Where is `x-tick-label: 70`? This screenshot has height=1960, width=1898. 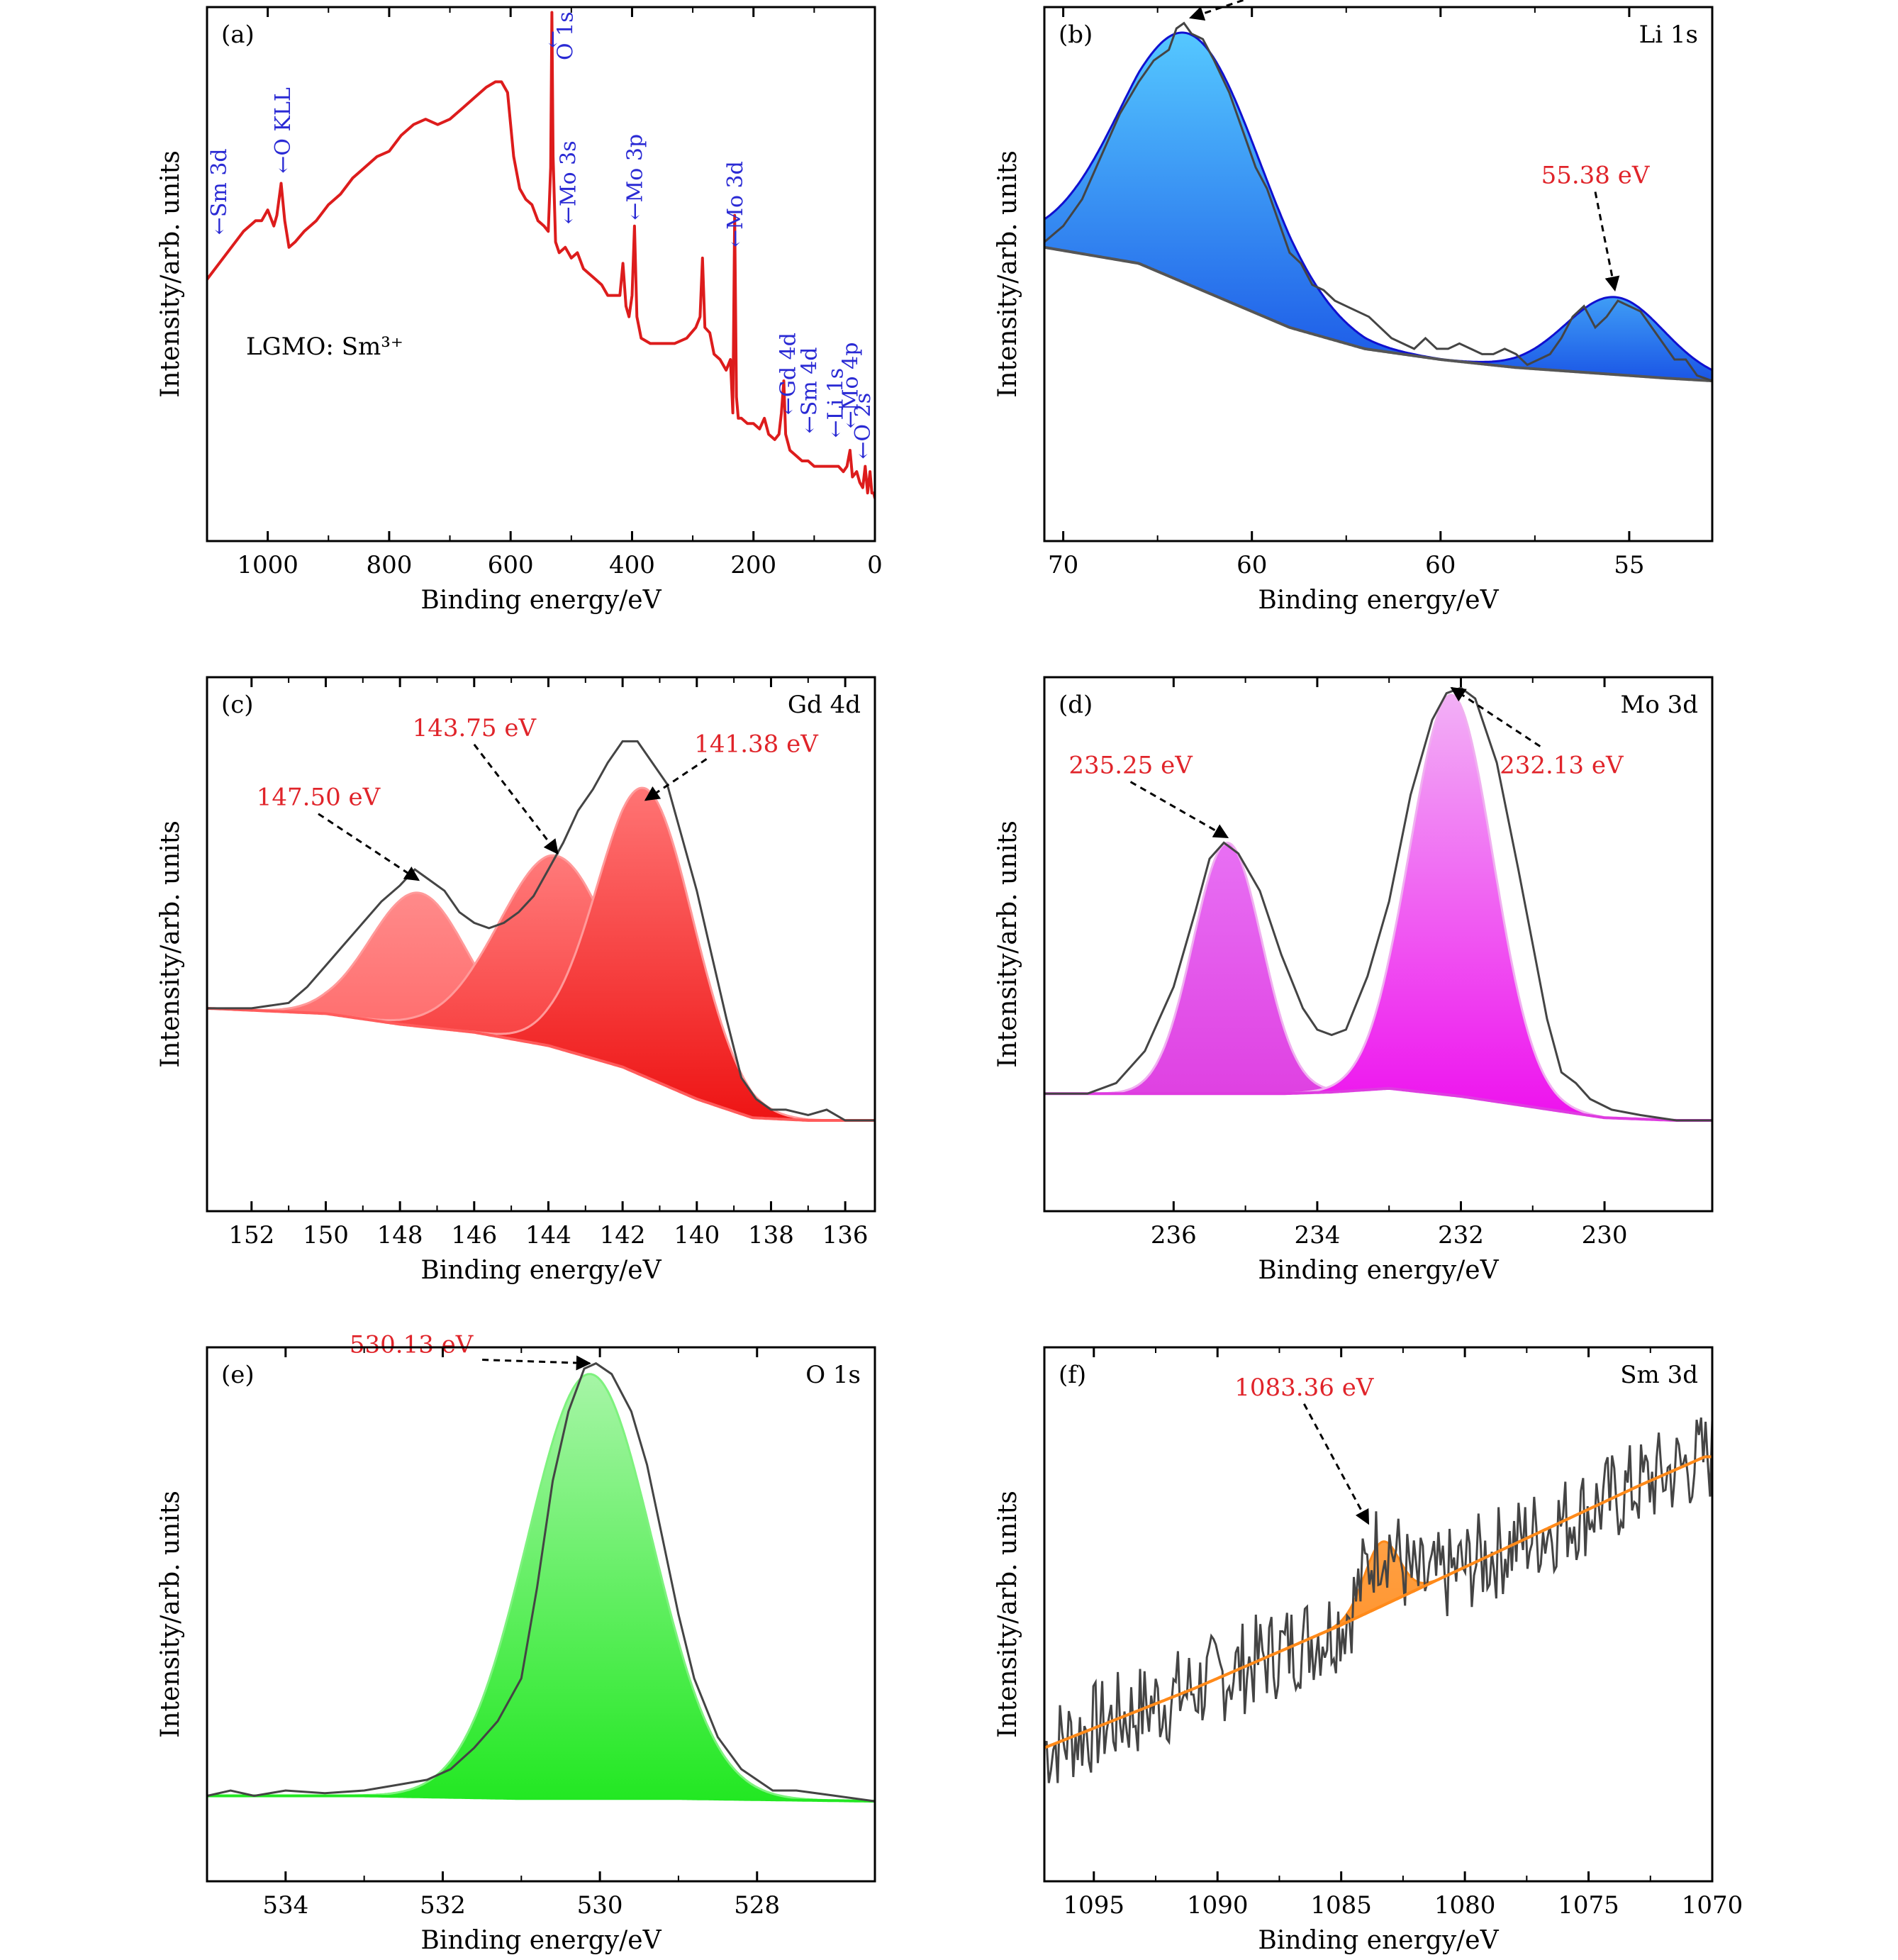 x-tick-label: 70 is located at coordinates (1063, 565).